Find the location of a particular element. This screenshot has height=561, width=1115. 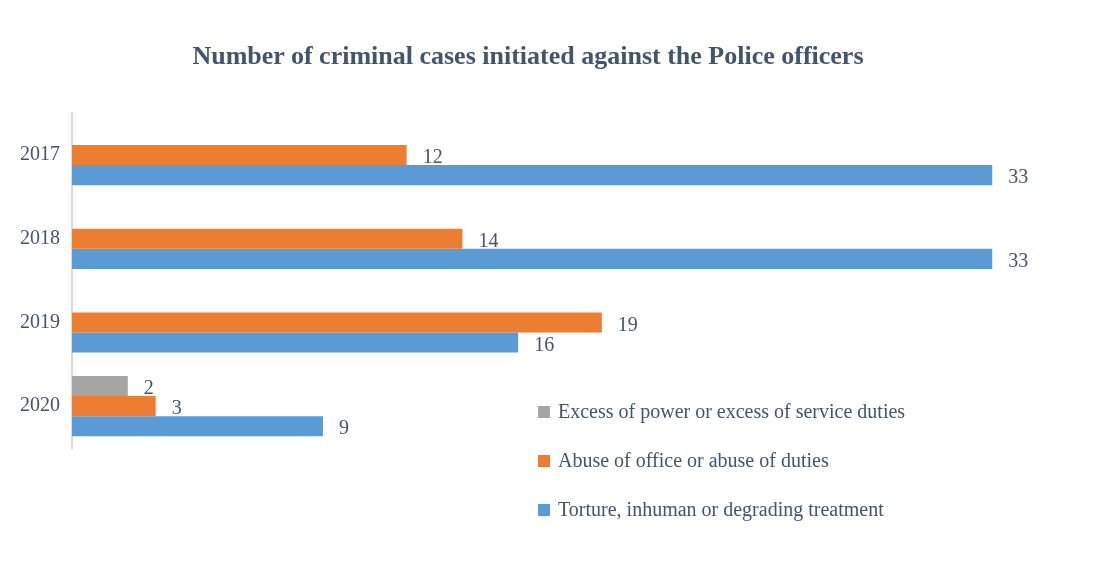

legend-label: Excess of power or excess of service duties is located at coordinates (732, 411).